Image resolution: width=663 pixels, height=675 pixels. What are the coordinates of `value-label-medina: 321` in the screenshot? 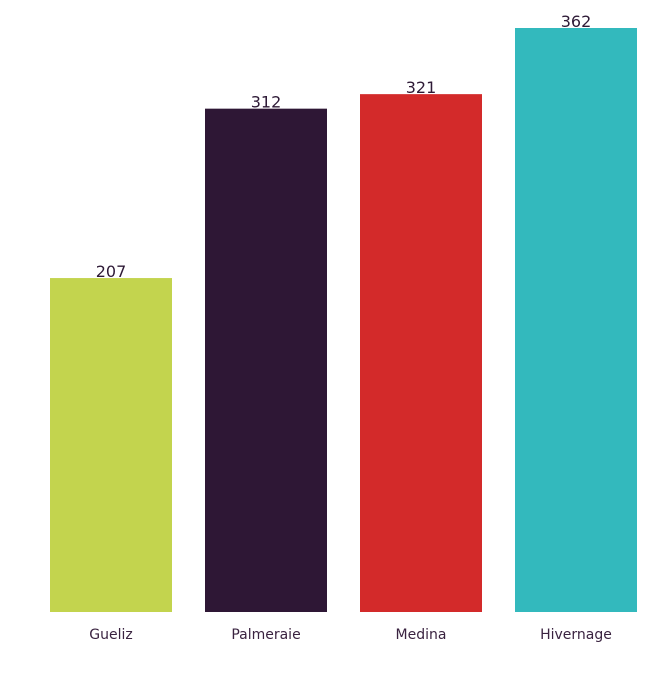 It's located at (421, 87).